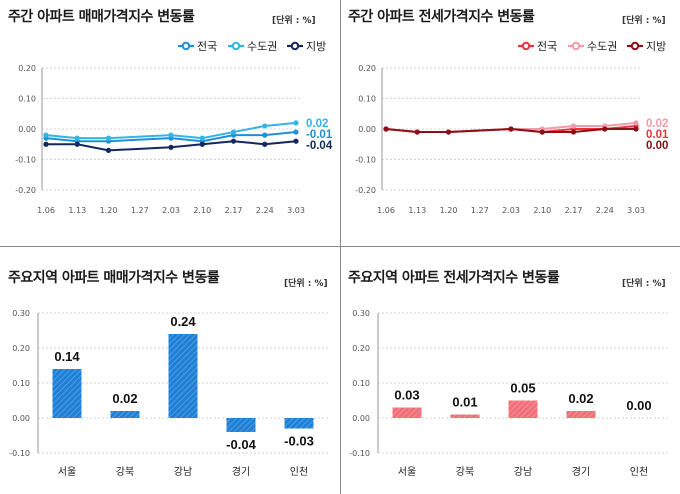 This screenshot has height=494, width=680. What do you see at coordinates (183, 321) in the screenshot?
I see `sale-region-bar-value-label: 0.24` at bounding box center [183, 321].